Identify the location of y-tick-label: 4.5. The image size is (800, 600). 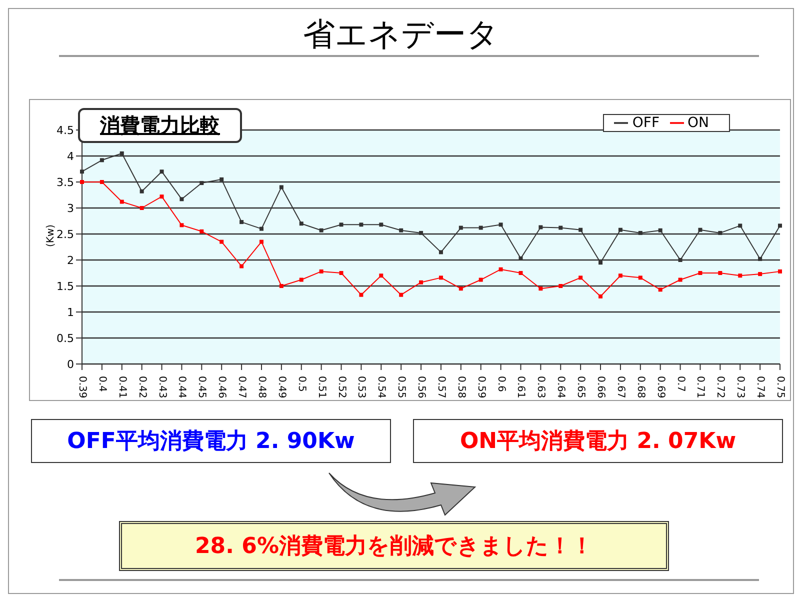
(65, 130).